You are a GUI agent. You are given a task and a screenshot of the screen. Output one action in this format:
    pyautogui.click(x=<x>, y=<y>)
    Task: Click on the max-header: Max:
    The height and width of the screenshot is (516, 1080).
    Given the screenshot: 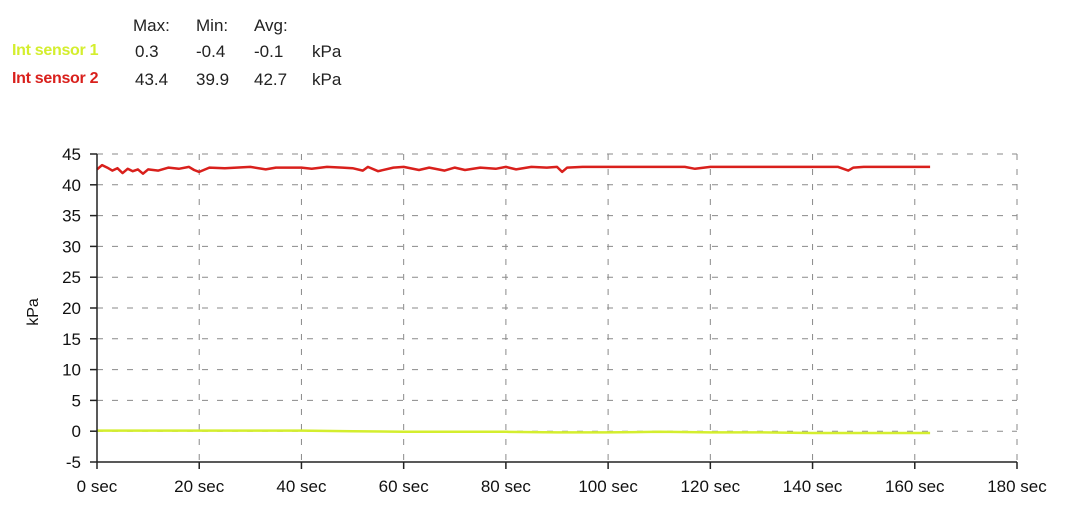 What is the action you would take?
    pyautogui.click(x=151, y=25)
    